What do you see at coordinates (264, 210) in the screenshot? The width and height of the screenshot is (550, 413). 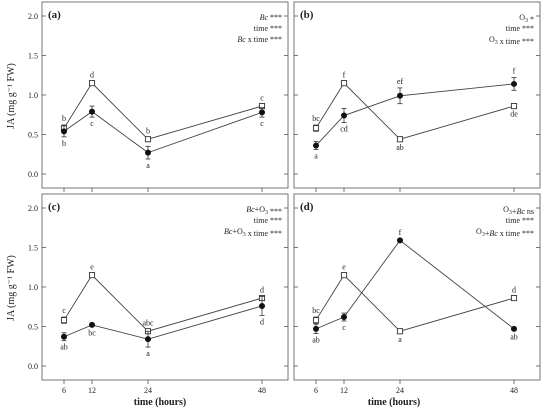 I see `stats-line: Bc+O3 ***` at bounding box center [264, 210].